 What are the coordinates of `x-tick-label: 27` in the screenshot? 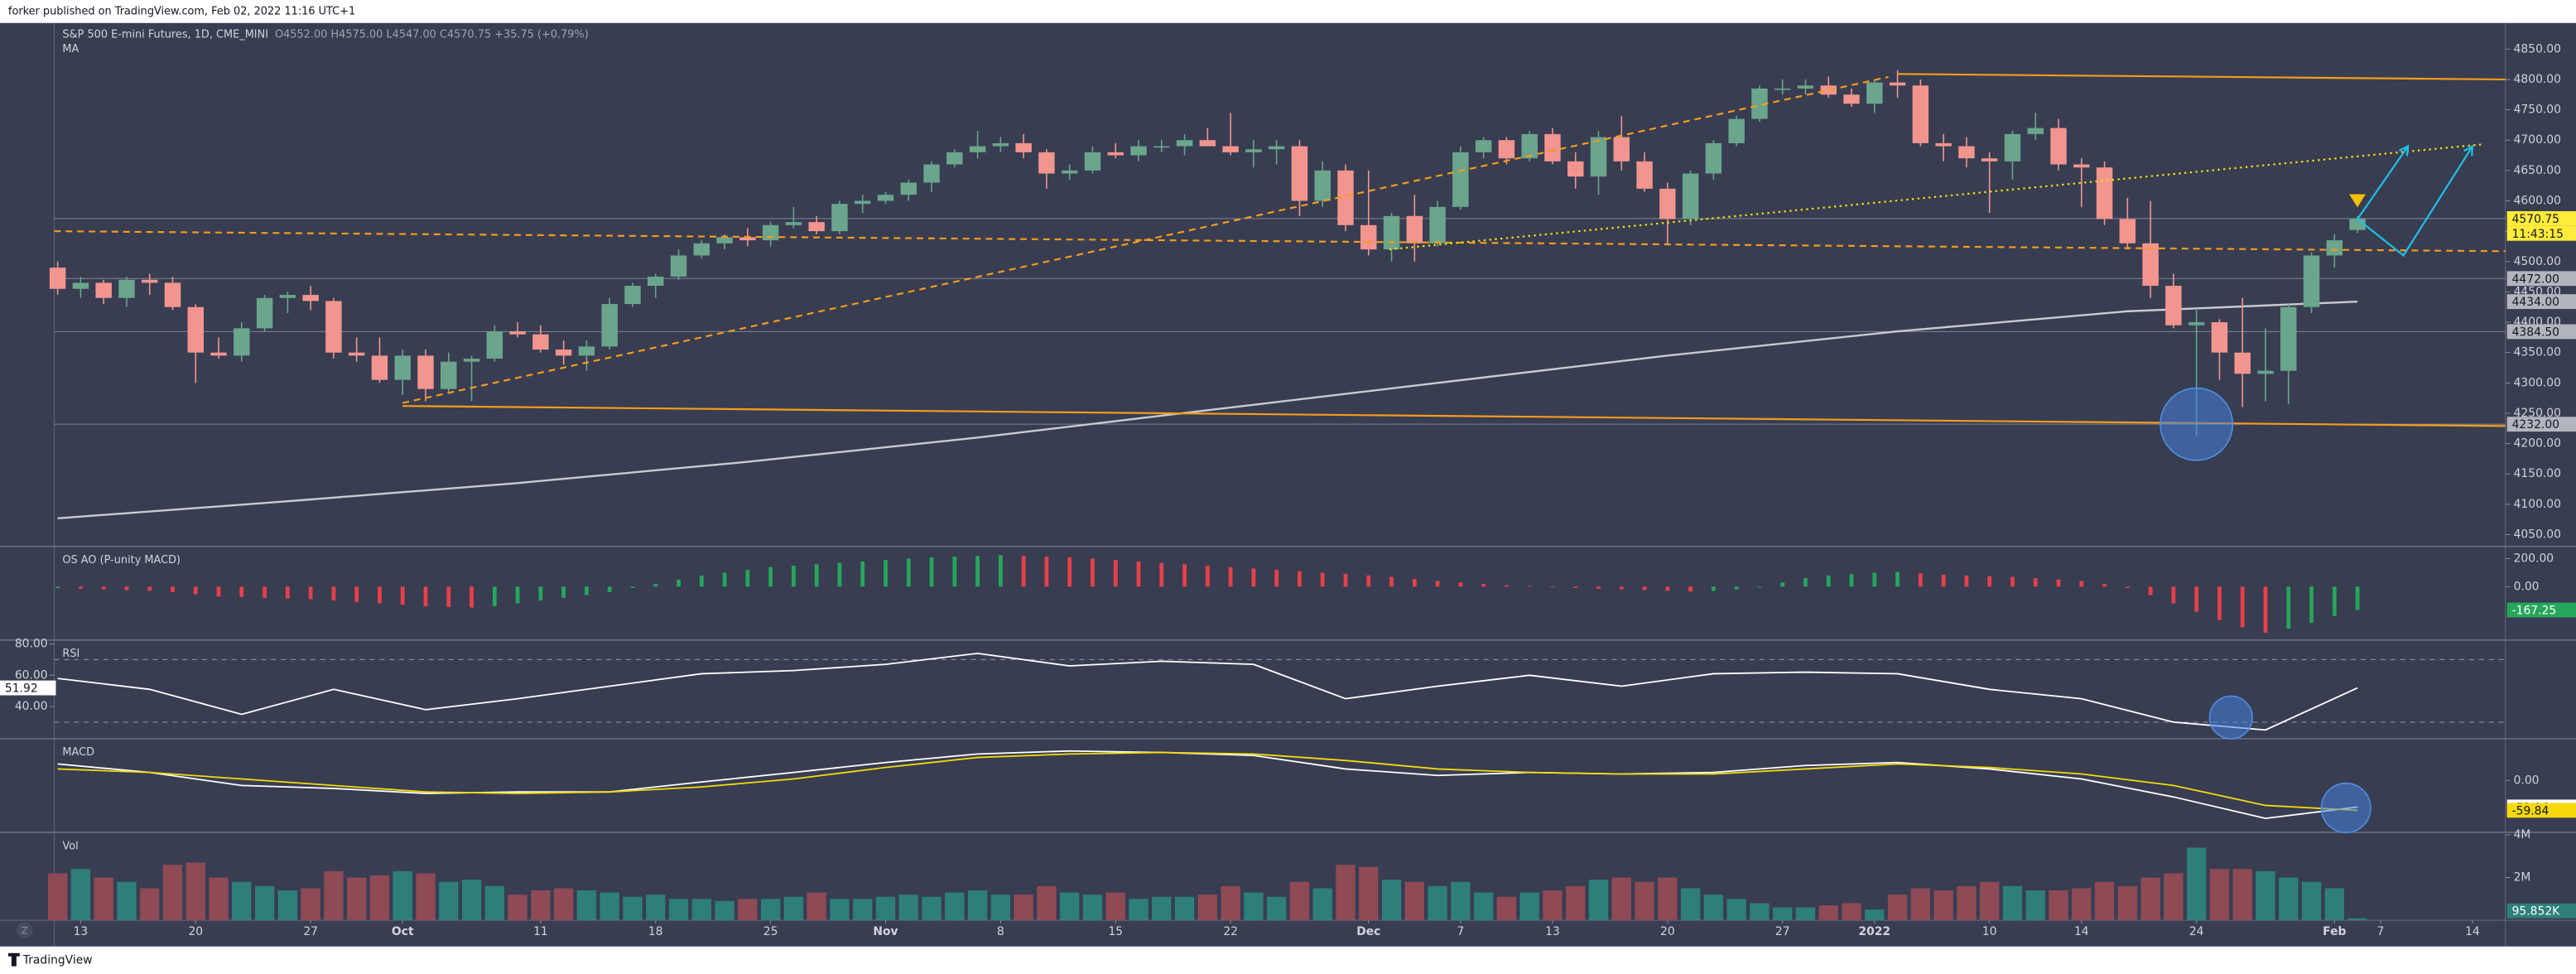 It's located at (310, 931).